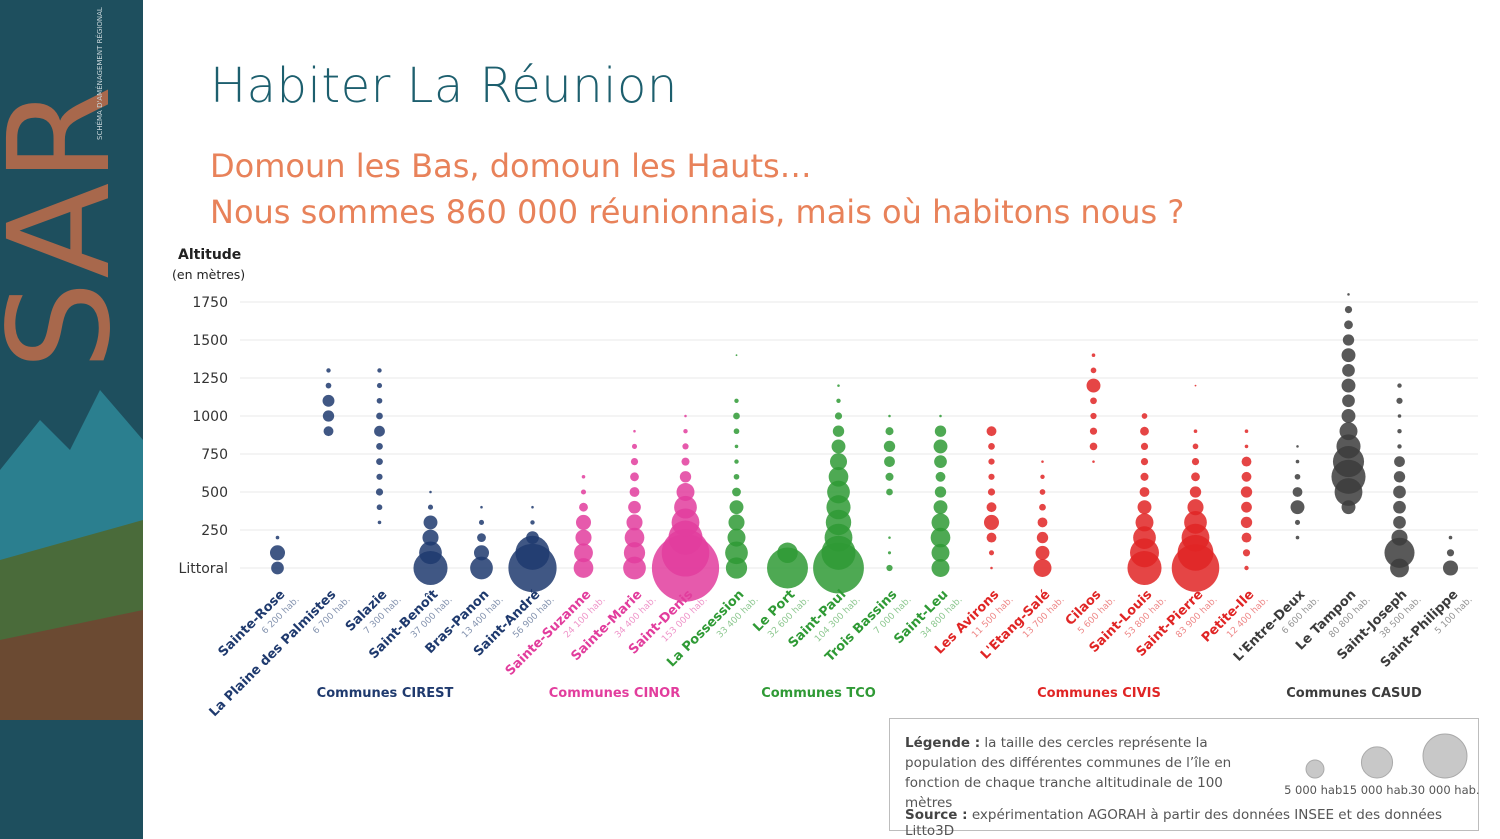 The height and width of the screenshot is (839, 1500). What do you see at coordinates (210, 417) in the screenshot?
I see `y-tick-label: 1000` at bounding box center [210, 417].